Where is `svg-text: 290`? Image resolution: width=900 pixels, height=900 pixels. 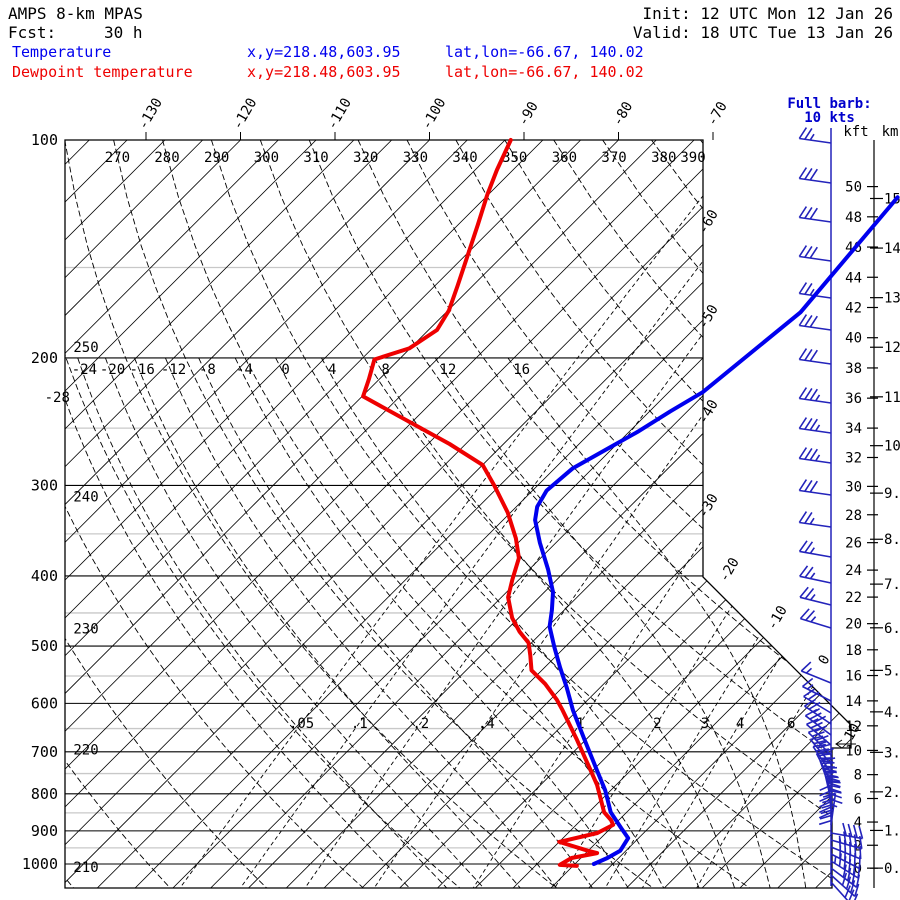
svg-text: 290 is located at coordinates (216, 158).